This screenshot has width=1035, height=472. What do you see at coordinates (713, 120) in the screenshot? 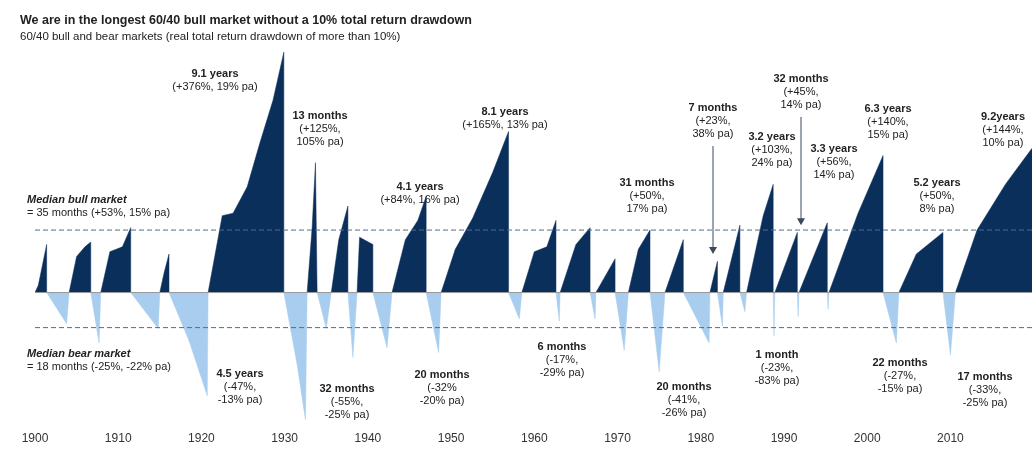
I see `annotation: 7 months (+23%, 38% pa)` at bounding box center [713, 120].